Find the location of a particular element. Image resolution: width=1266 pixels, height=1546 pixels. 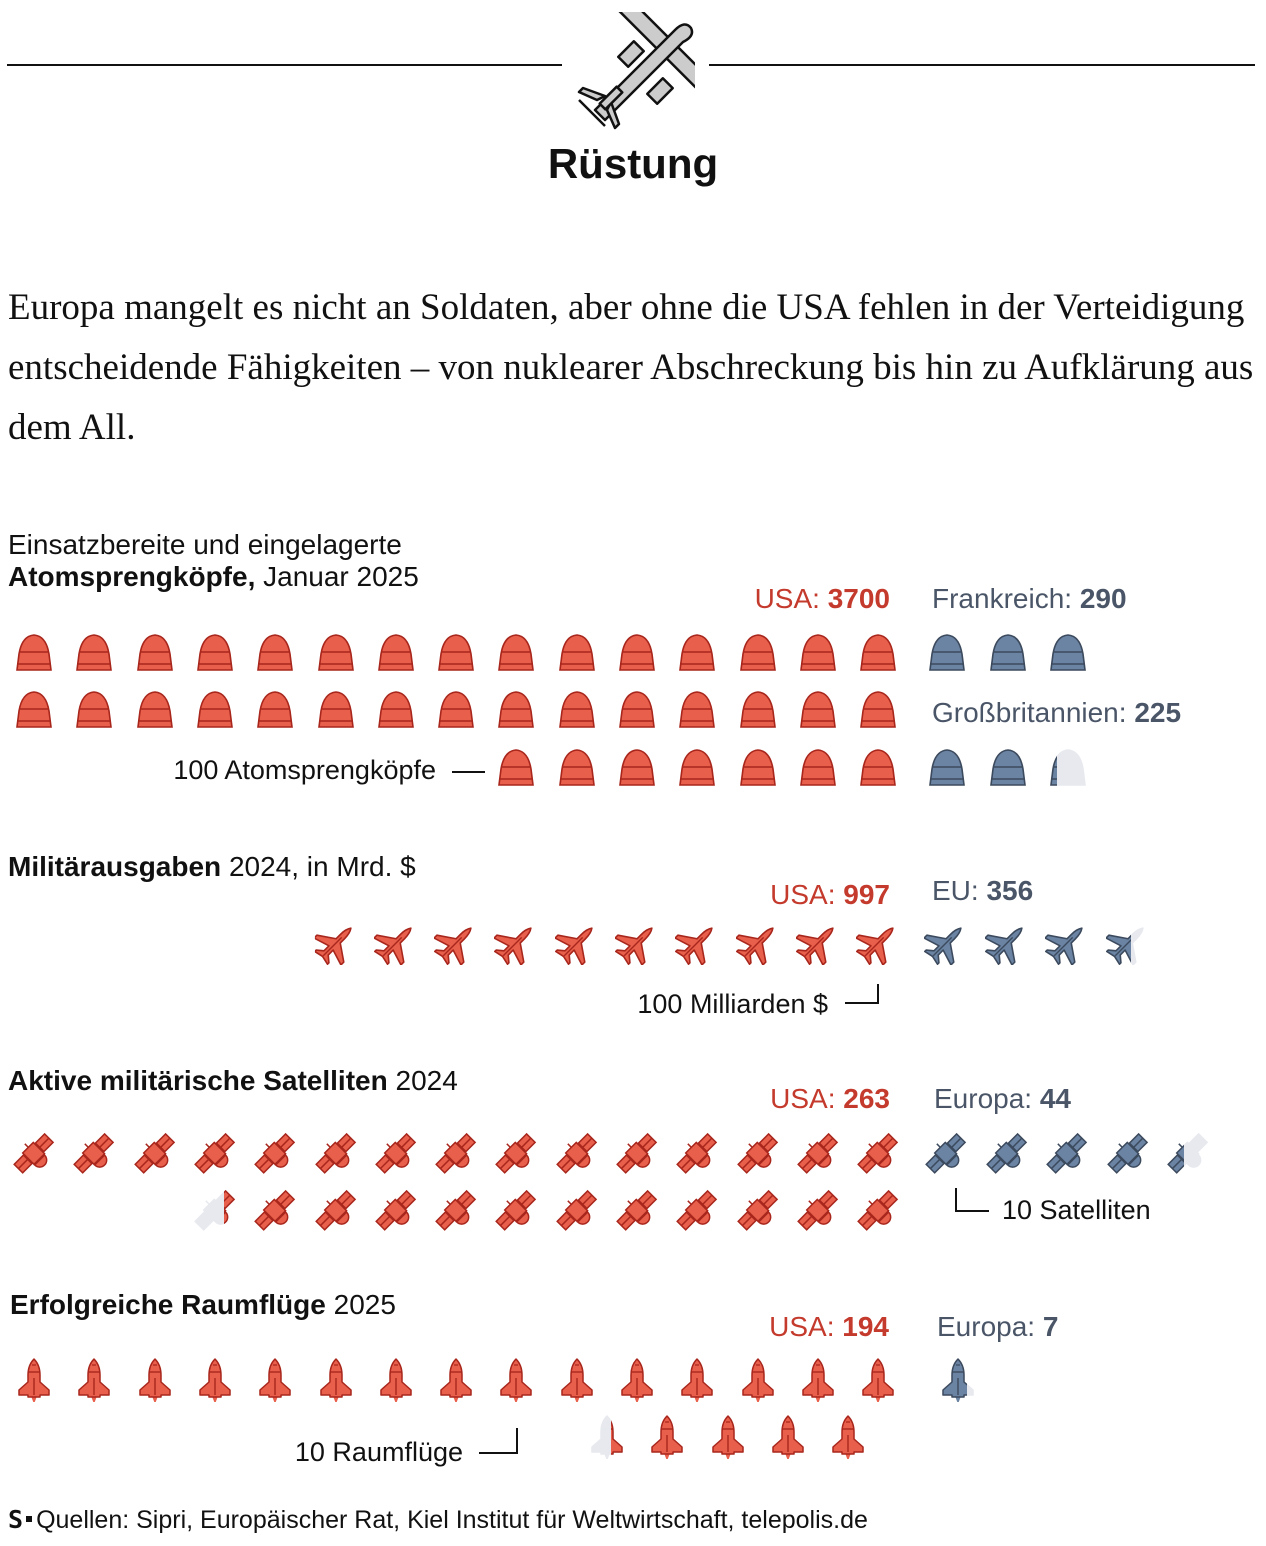

header-rule-left is located at coordinates (284, 65).